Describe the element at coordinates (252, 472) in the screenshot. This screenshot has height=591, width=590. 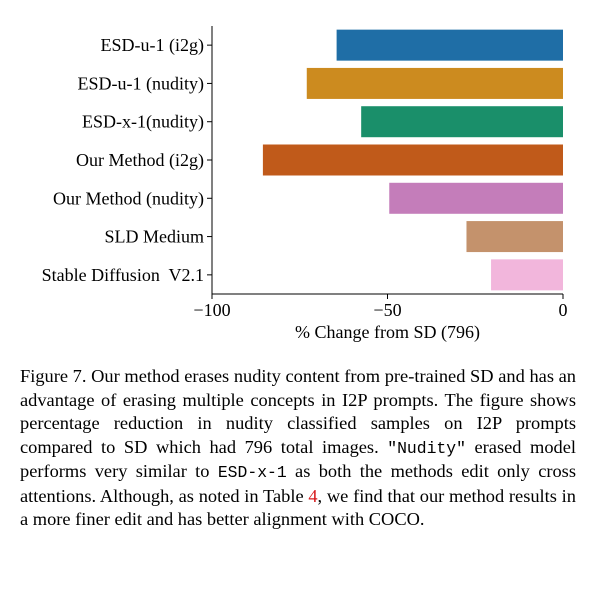
I see `caption-code-esd: ESD-x-1` at that location.